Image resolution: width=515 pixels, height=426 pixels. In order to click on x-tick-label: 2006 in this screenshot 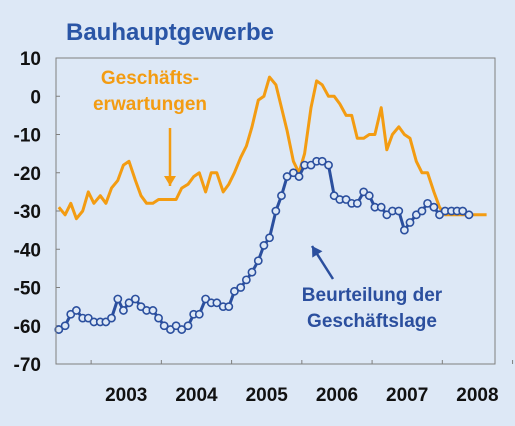, I will do `click(337, 395)`.